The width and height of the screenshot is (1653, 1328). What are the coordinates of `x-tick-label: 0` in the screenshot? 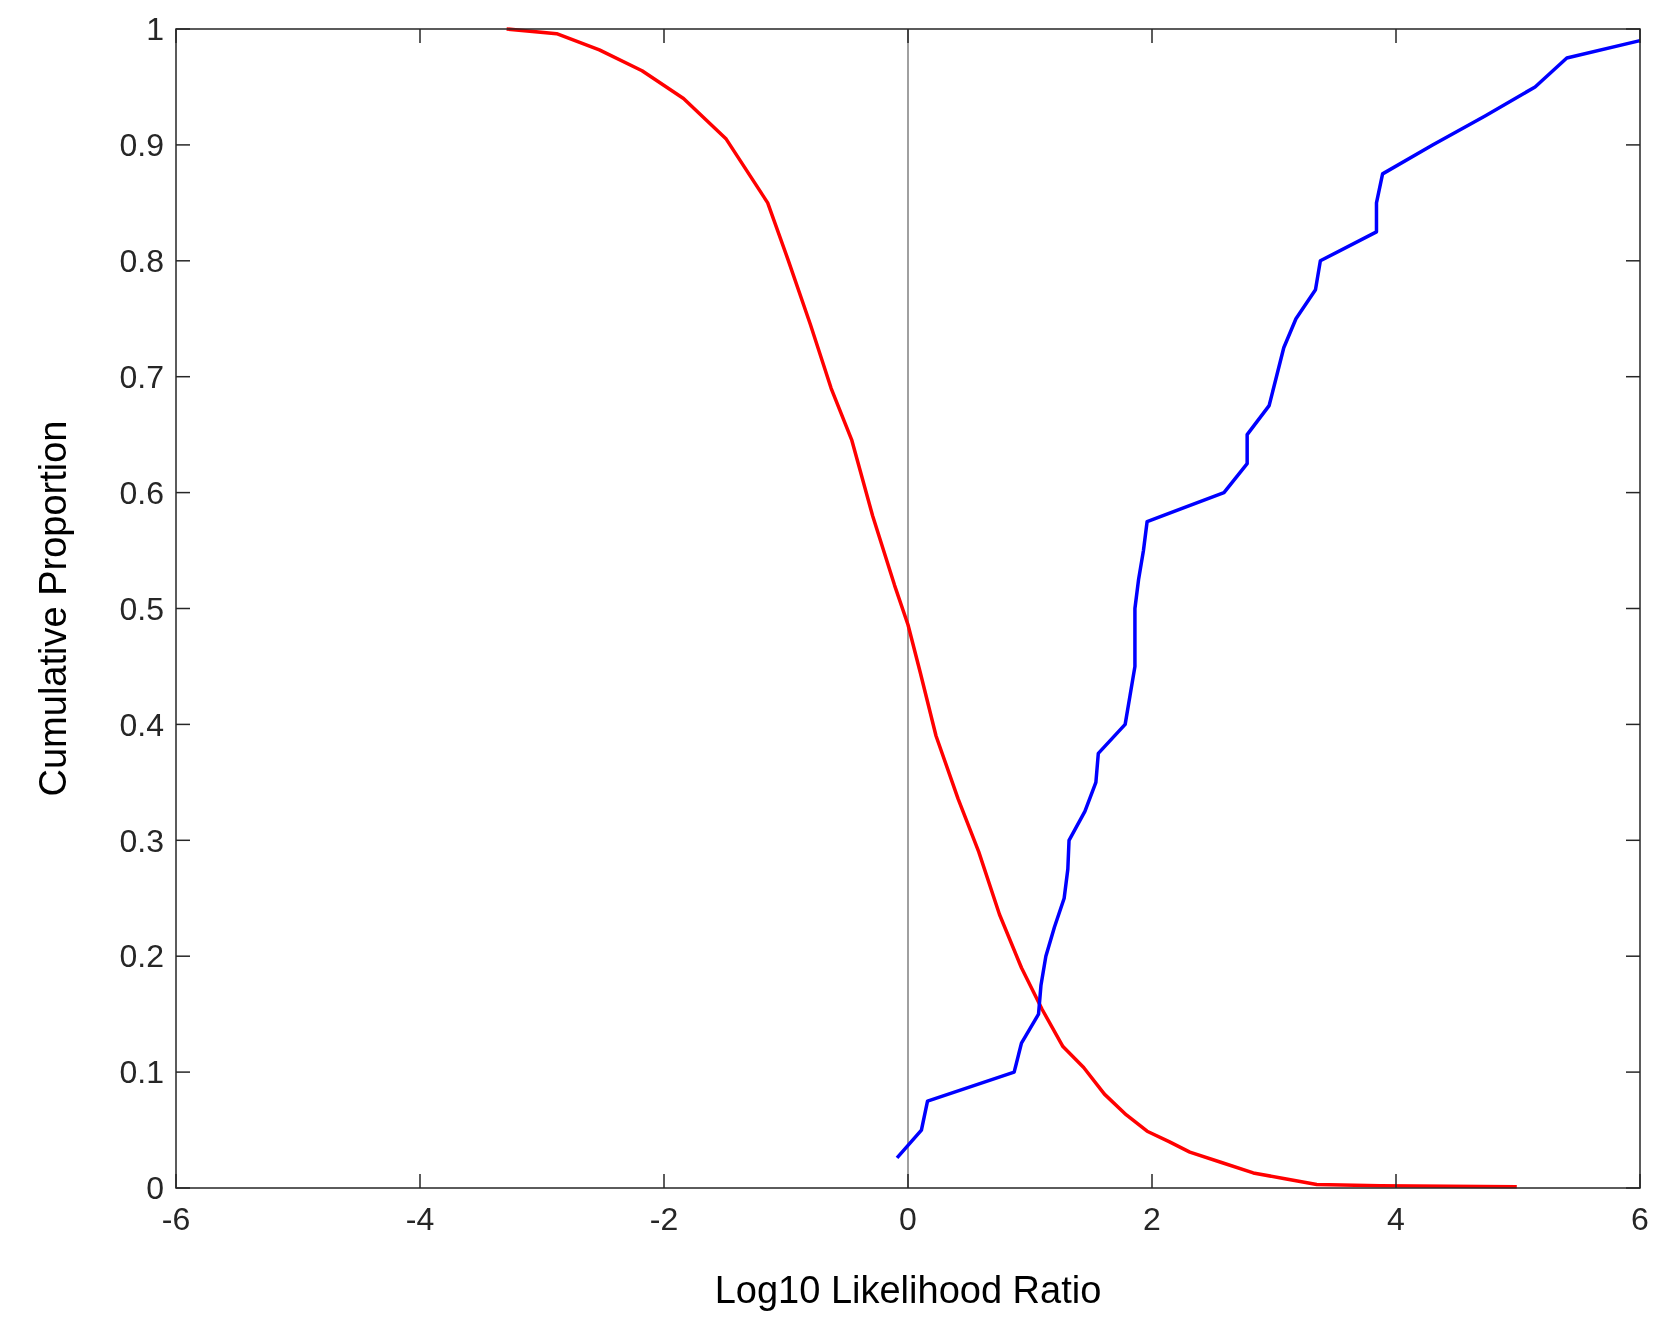 It's located at (908, 1219).